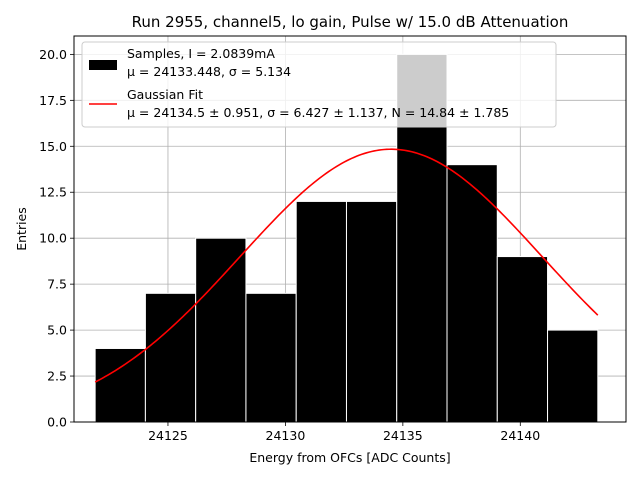 The image size is (640, 480). I want to click on legend-histogram-label-line2: μ = 24133.448, σ = 5.134, so click(209, 71).